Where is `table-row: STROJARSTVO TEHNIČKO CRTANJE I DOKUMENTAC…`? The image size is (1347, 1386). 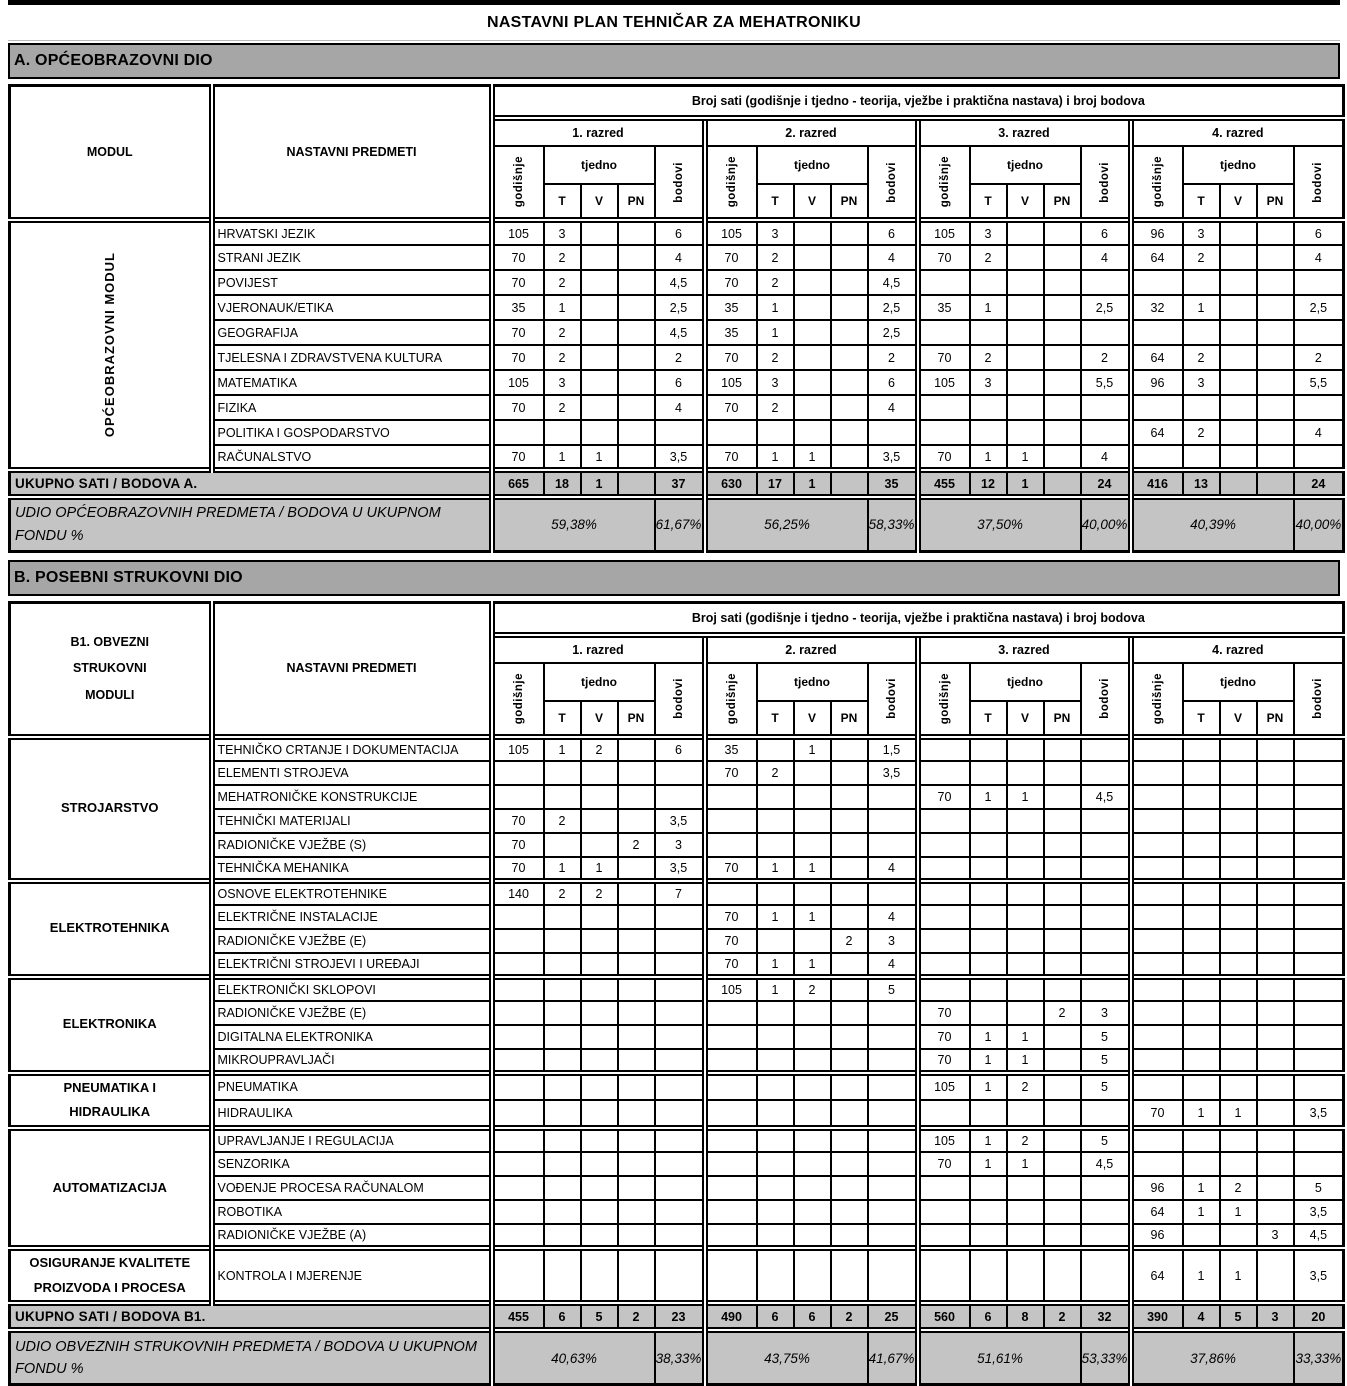
table-row: STROJARSTVO TEHNIČKO CRTANJE I DOKUMENTAC… is located at coordinates (676, 807).